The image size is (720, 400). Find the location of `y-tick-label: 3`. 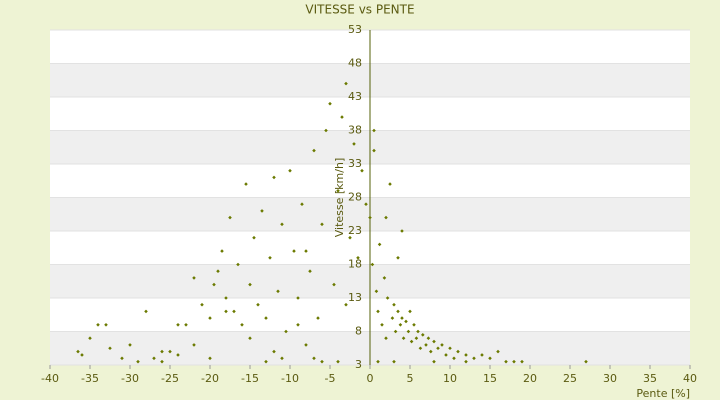

y-tick-label: 3 is located at coordinates (358, 364).